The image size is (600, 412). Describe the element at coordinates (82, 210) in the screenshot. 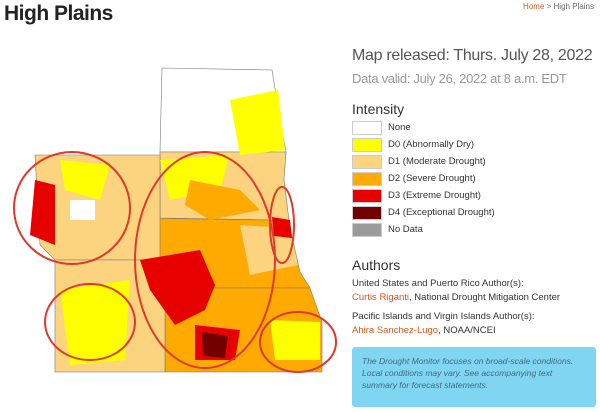

I see `none-area` at that location.